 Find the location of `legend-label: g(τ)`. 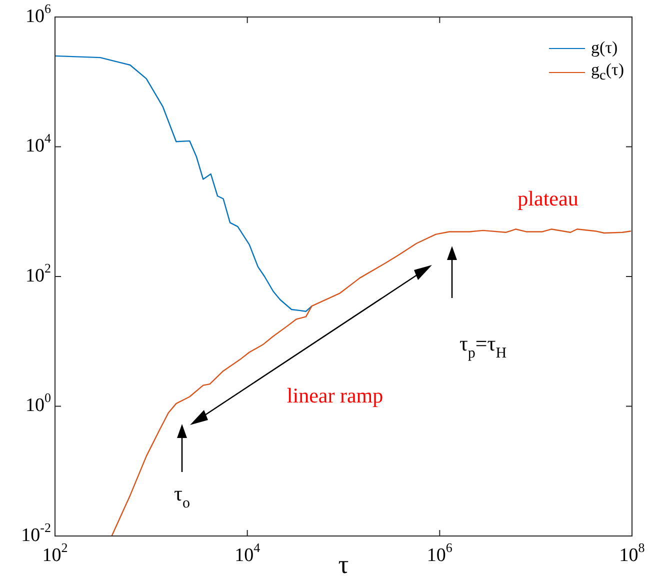

legend-label: g(τ) is located at coordinates (604, 48).